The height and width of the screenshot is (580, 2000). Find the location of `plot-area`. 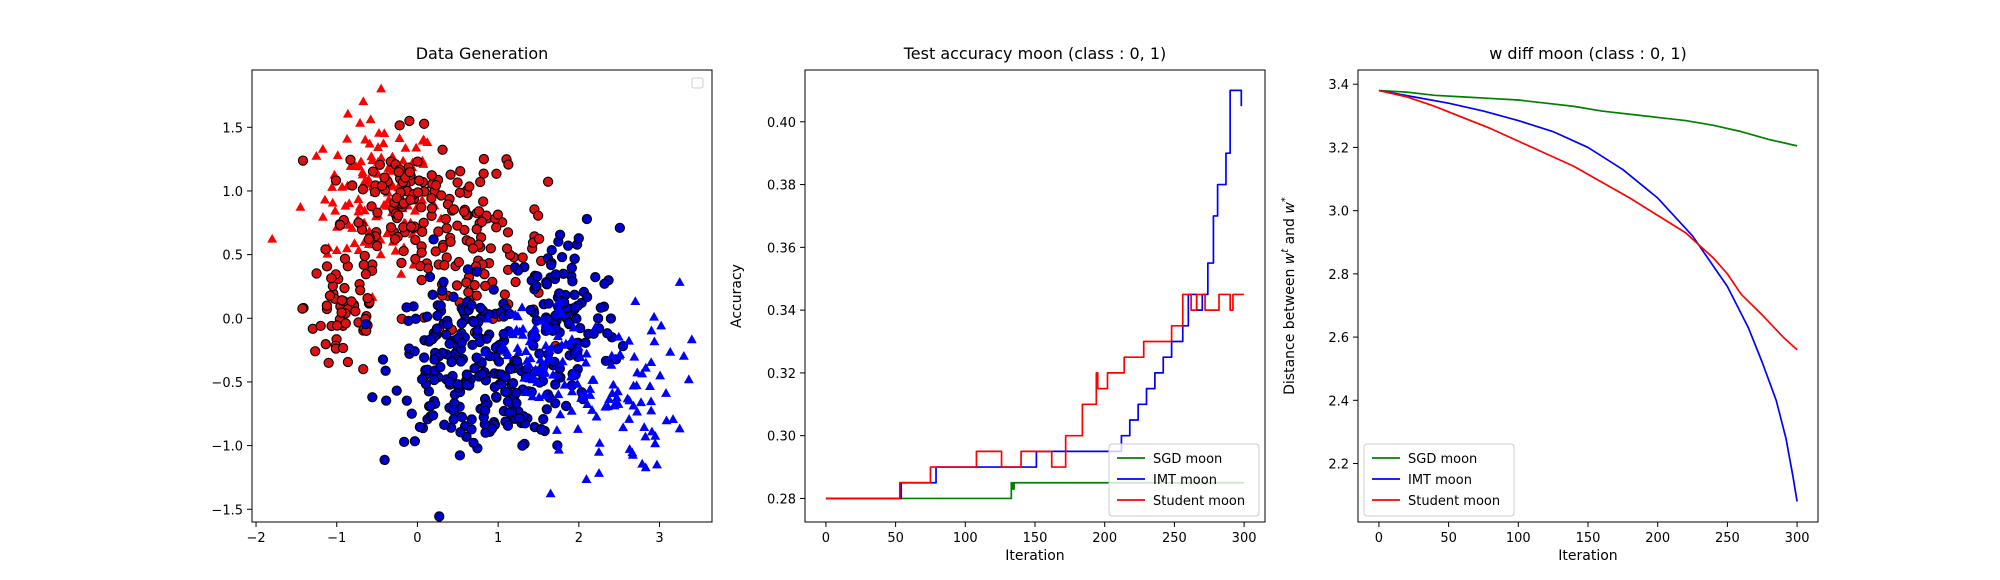

plot-area is located at coordinates (1588, 295).